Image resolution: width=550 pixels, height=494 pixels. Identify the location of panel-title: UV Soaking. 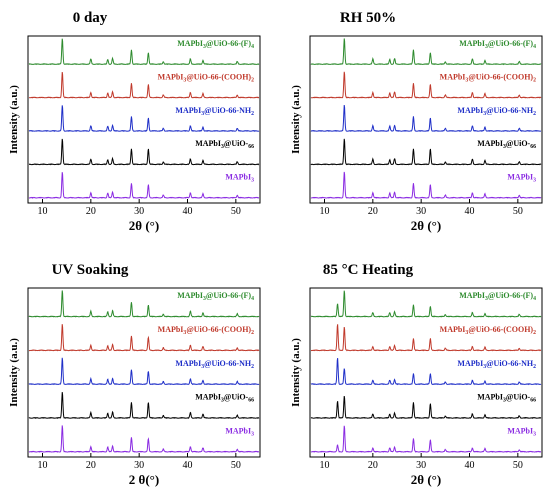
(90, 270).